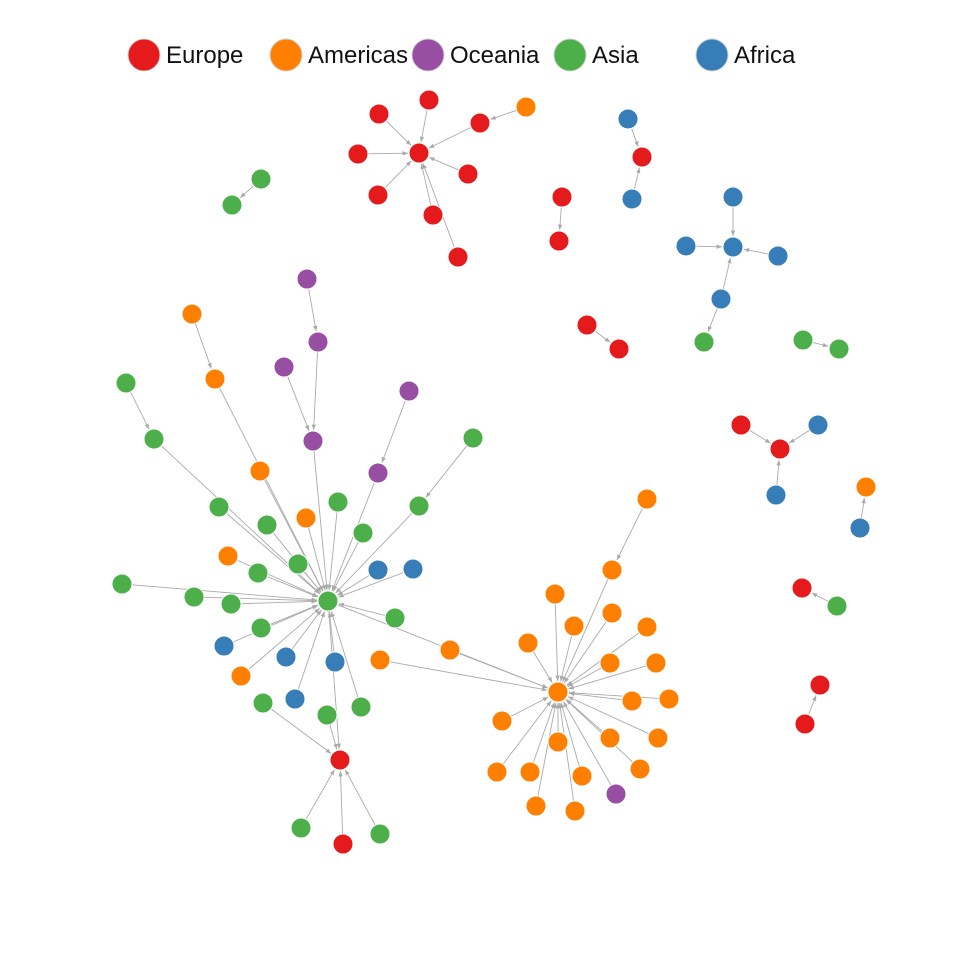 Image resolution: width=960 pixels, height=960 pixels. Describe the element at coordinates (343, 844) in the screenshot. I see `node-europe-e21` at that location.